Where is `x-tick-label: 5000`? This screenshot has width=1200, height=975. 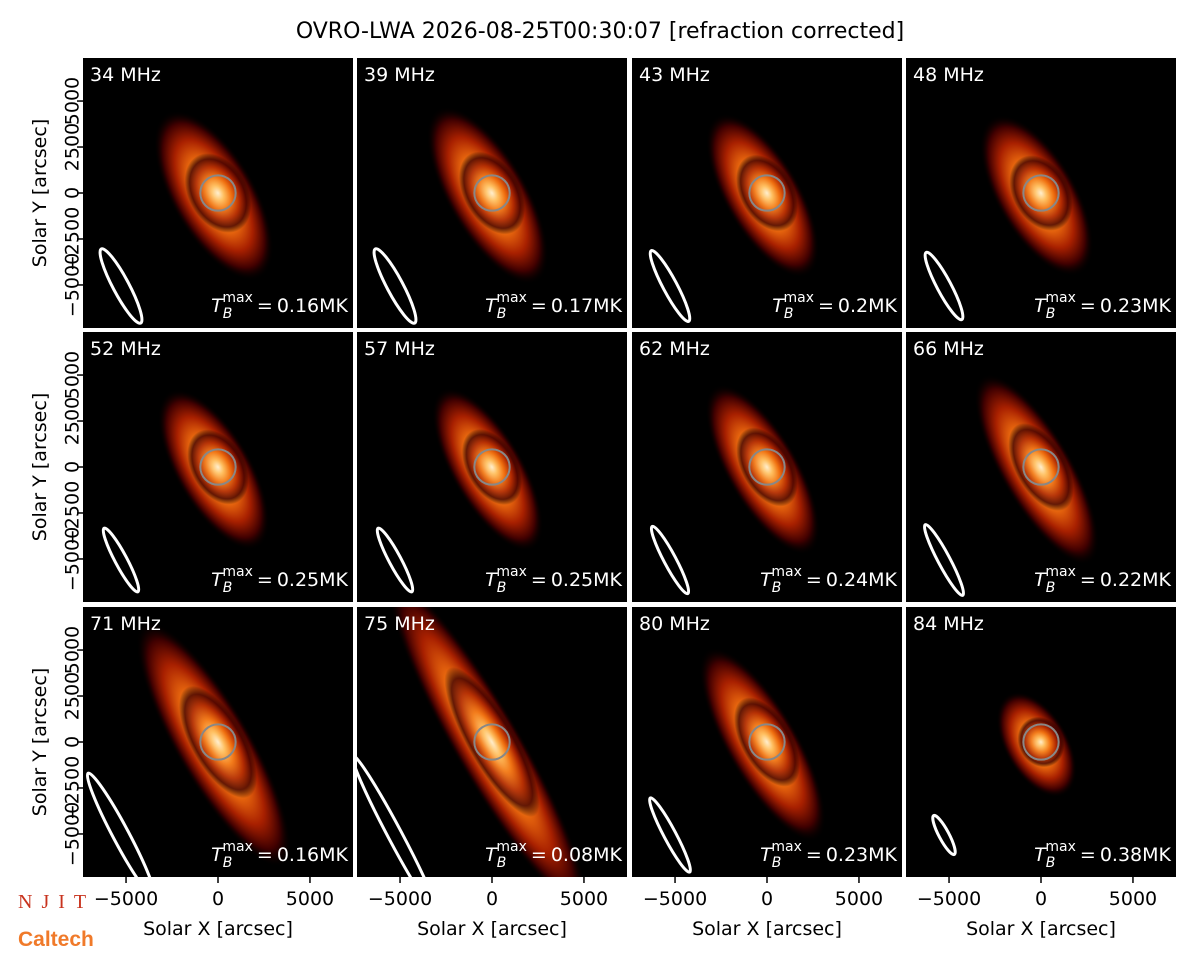
x-tick-label: 5000 is located at coordinates (1133, 899).